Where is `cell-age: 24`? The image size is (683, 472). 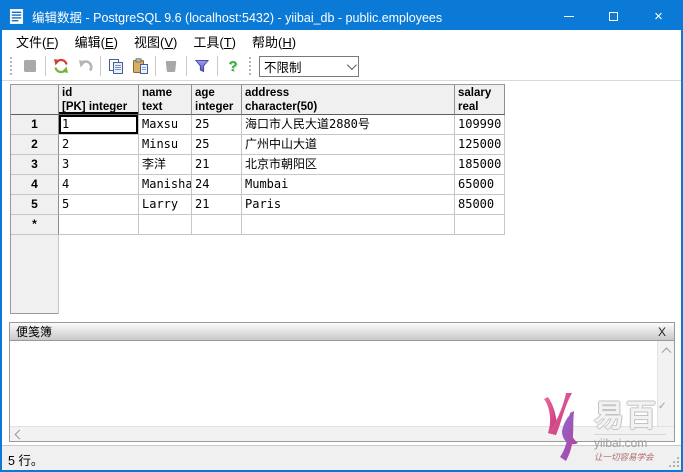
cell-age: 24 is located at coordinates (217, 185).